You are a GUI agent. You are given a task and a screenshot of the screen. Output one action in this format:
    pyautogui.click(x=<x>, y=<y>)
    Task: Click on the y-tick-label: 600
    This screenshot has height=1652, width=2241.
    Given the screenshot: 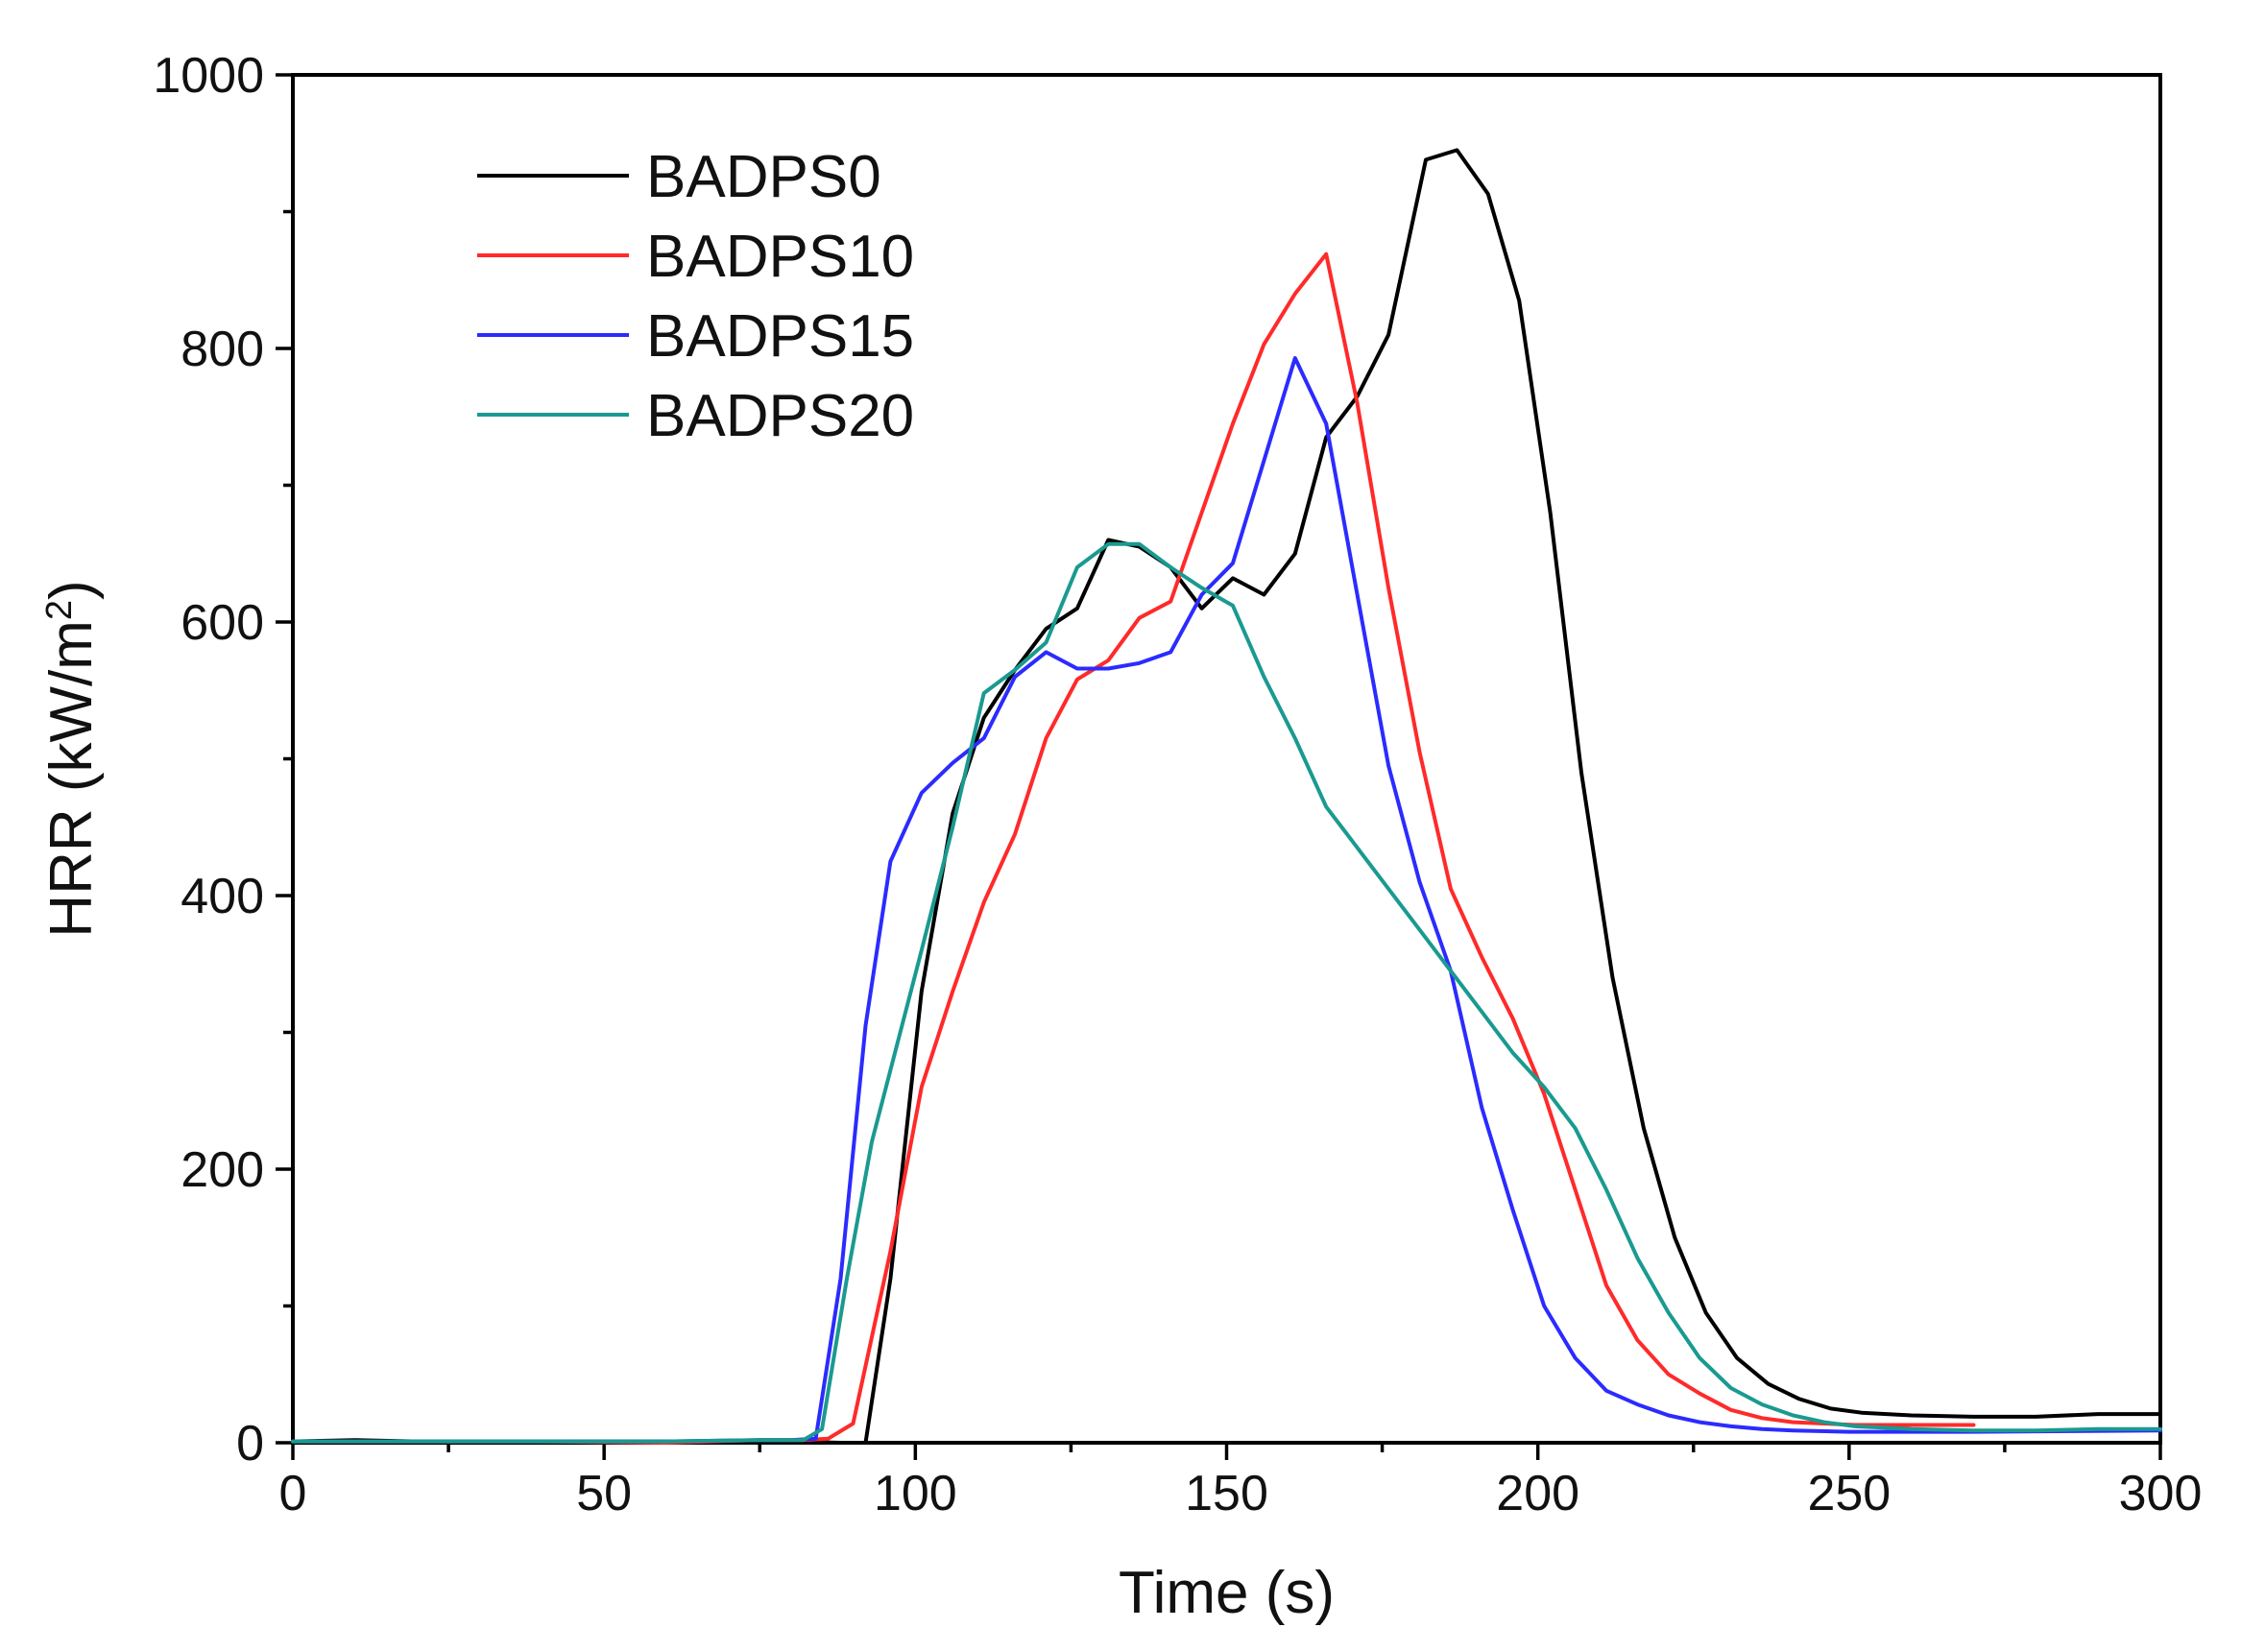 What is the action you would take?
    pyautogui.click(x=222, y=623)
    